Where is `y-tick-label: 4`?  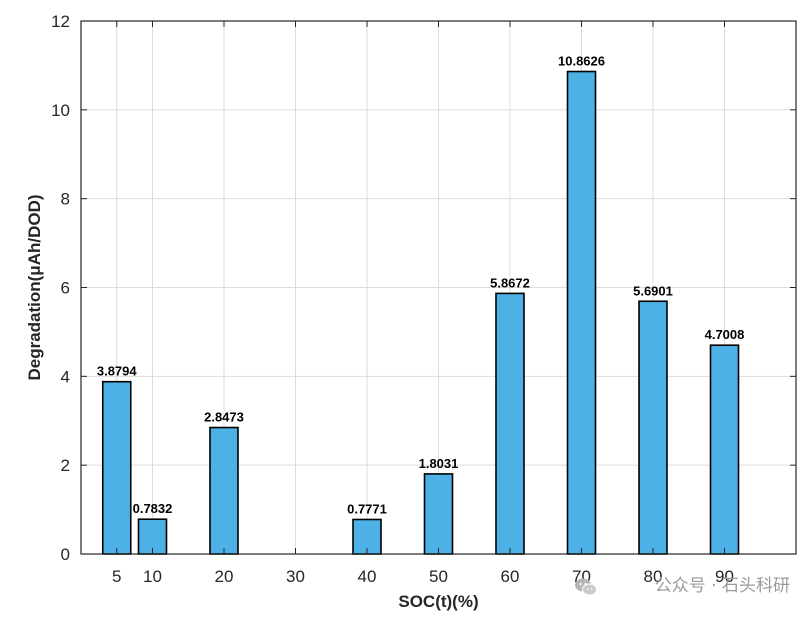 y-tick-label: 4 is located at coordinates (65, 376).